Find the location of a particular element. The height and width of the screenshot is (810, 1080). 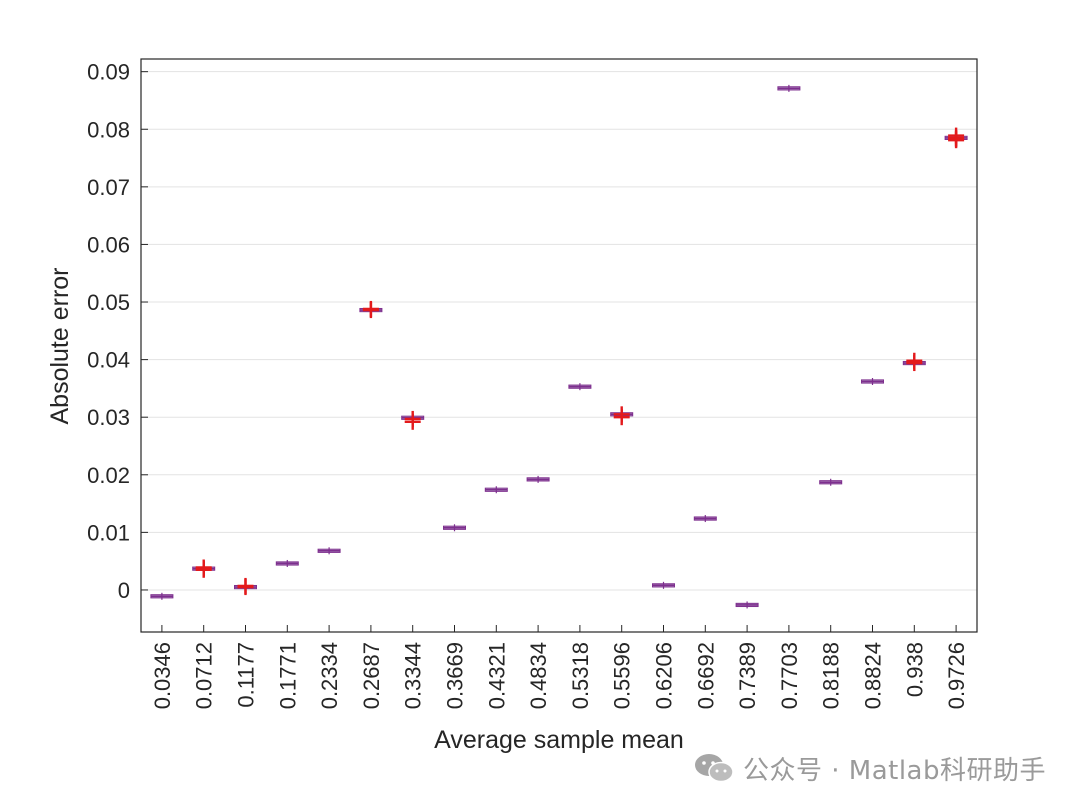

box-0.5318 is located at coordinates (580, 387).